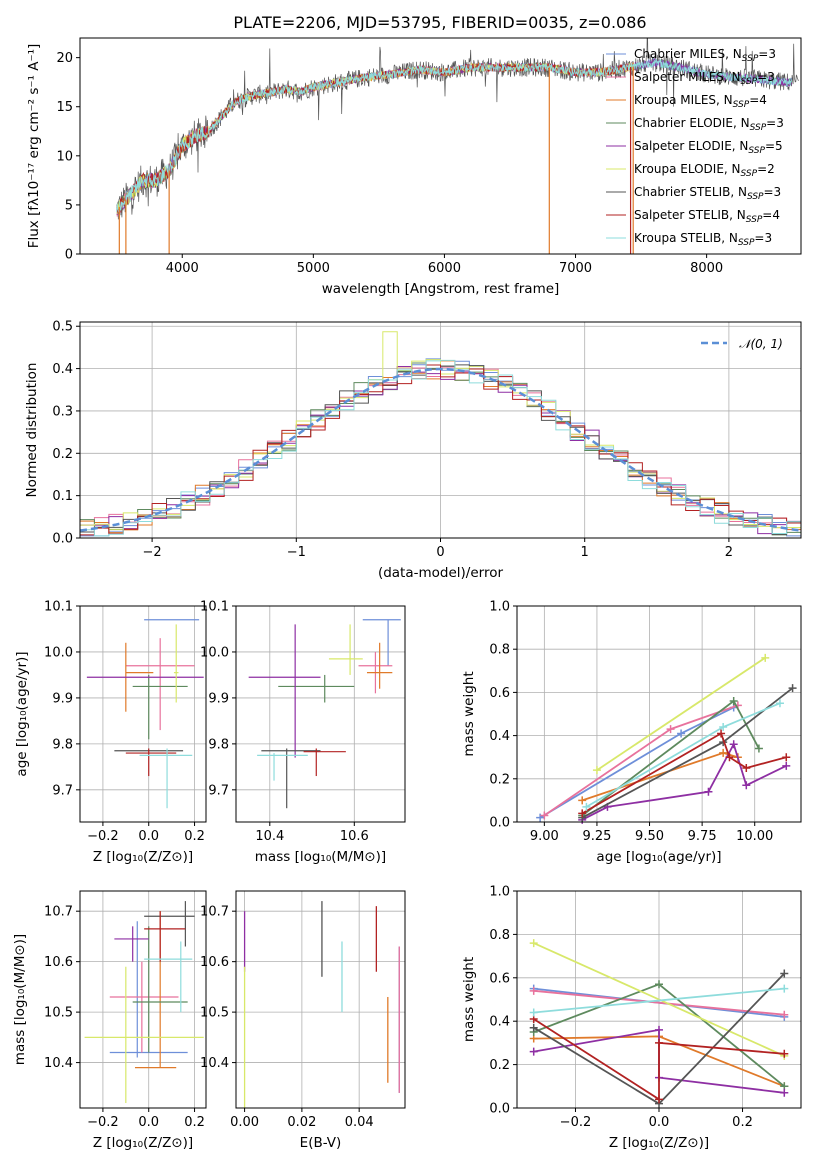 Image resolution: width=819 pixels, height=1170 pixels. Describe the element at coordinates (321, 1143) in the screenshot. I see `x-axis-label: E(B-V)` at that location.